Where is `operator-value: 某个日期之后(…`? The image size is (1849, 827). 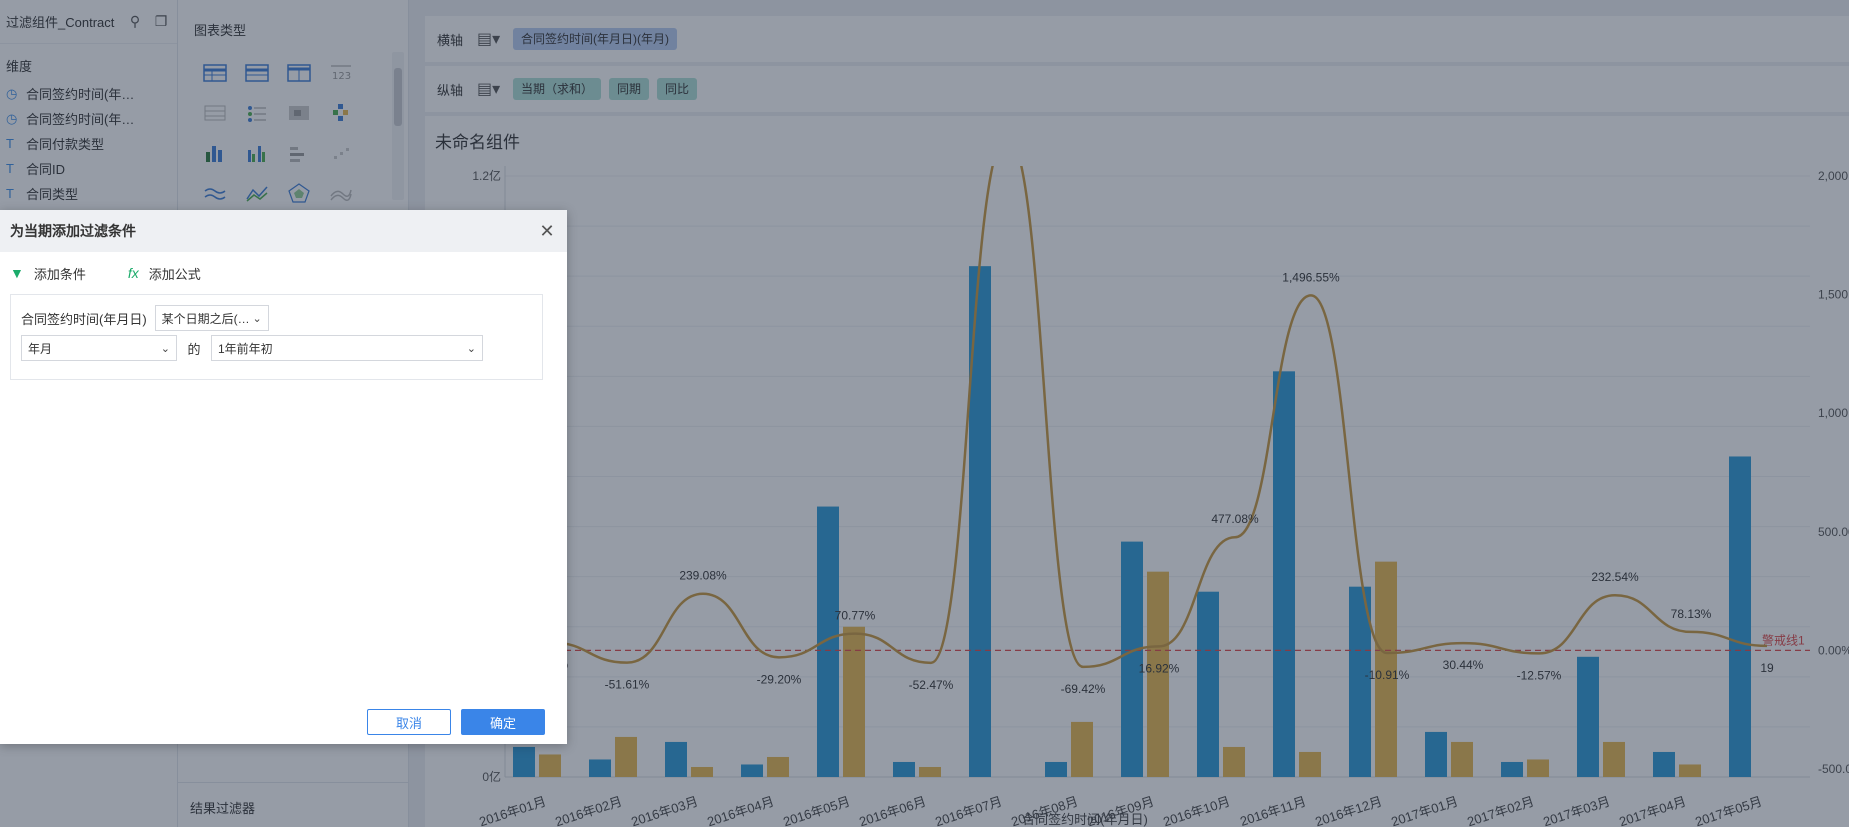
operator-value: 某个日期之后(… is located at coordinates (205, 318).